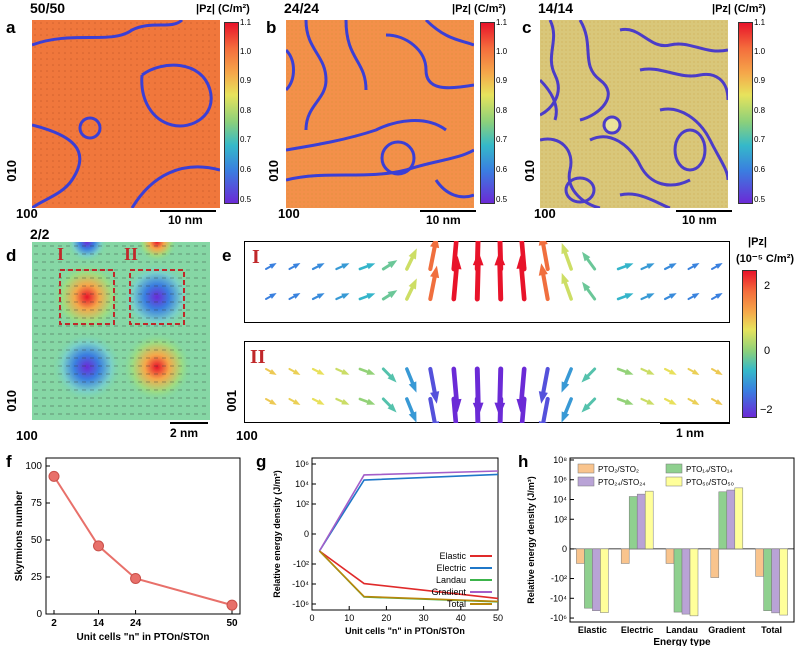 This screenshot has height=646, width=800. Describe the element at coordinates (40, 234) in the screenshot. I see `panel-d-title: 2/2` at that location.